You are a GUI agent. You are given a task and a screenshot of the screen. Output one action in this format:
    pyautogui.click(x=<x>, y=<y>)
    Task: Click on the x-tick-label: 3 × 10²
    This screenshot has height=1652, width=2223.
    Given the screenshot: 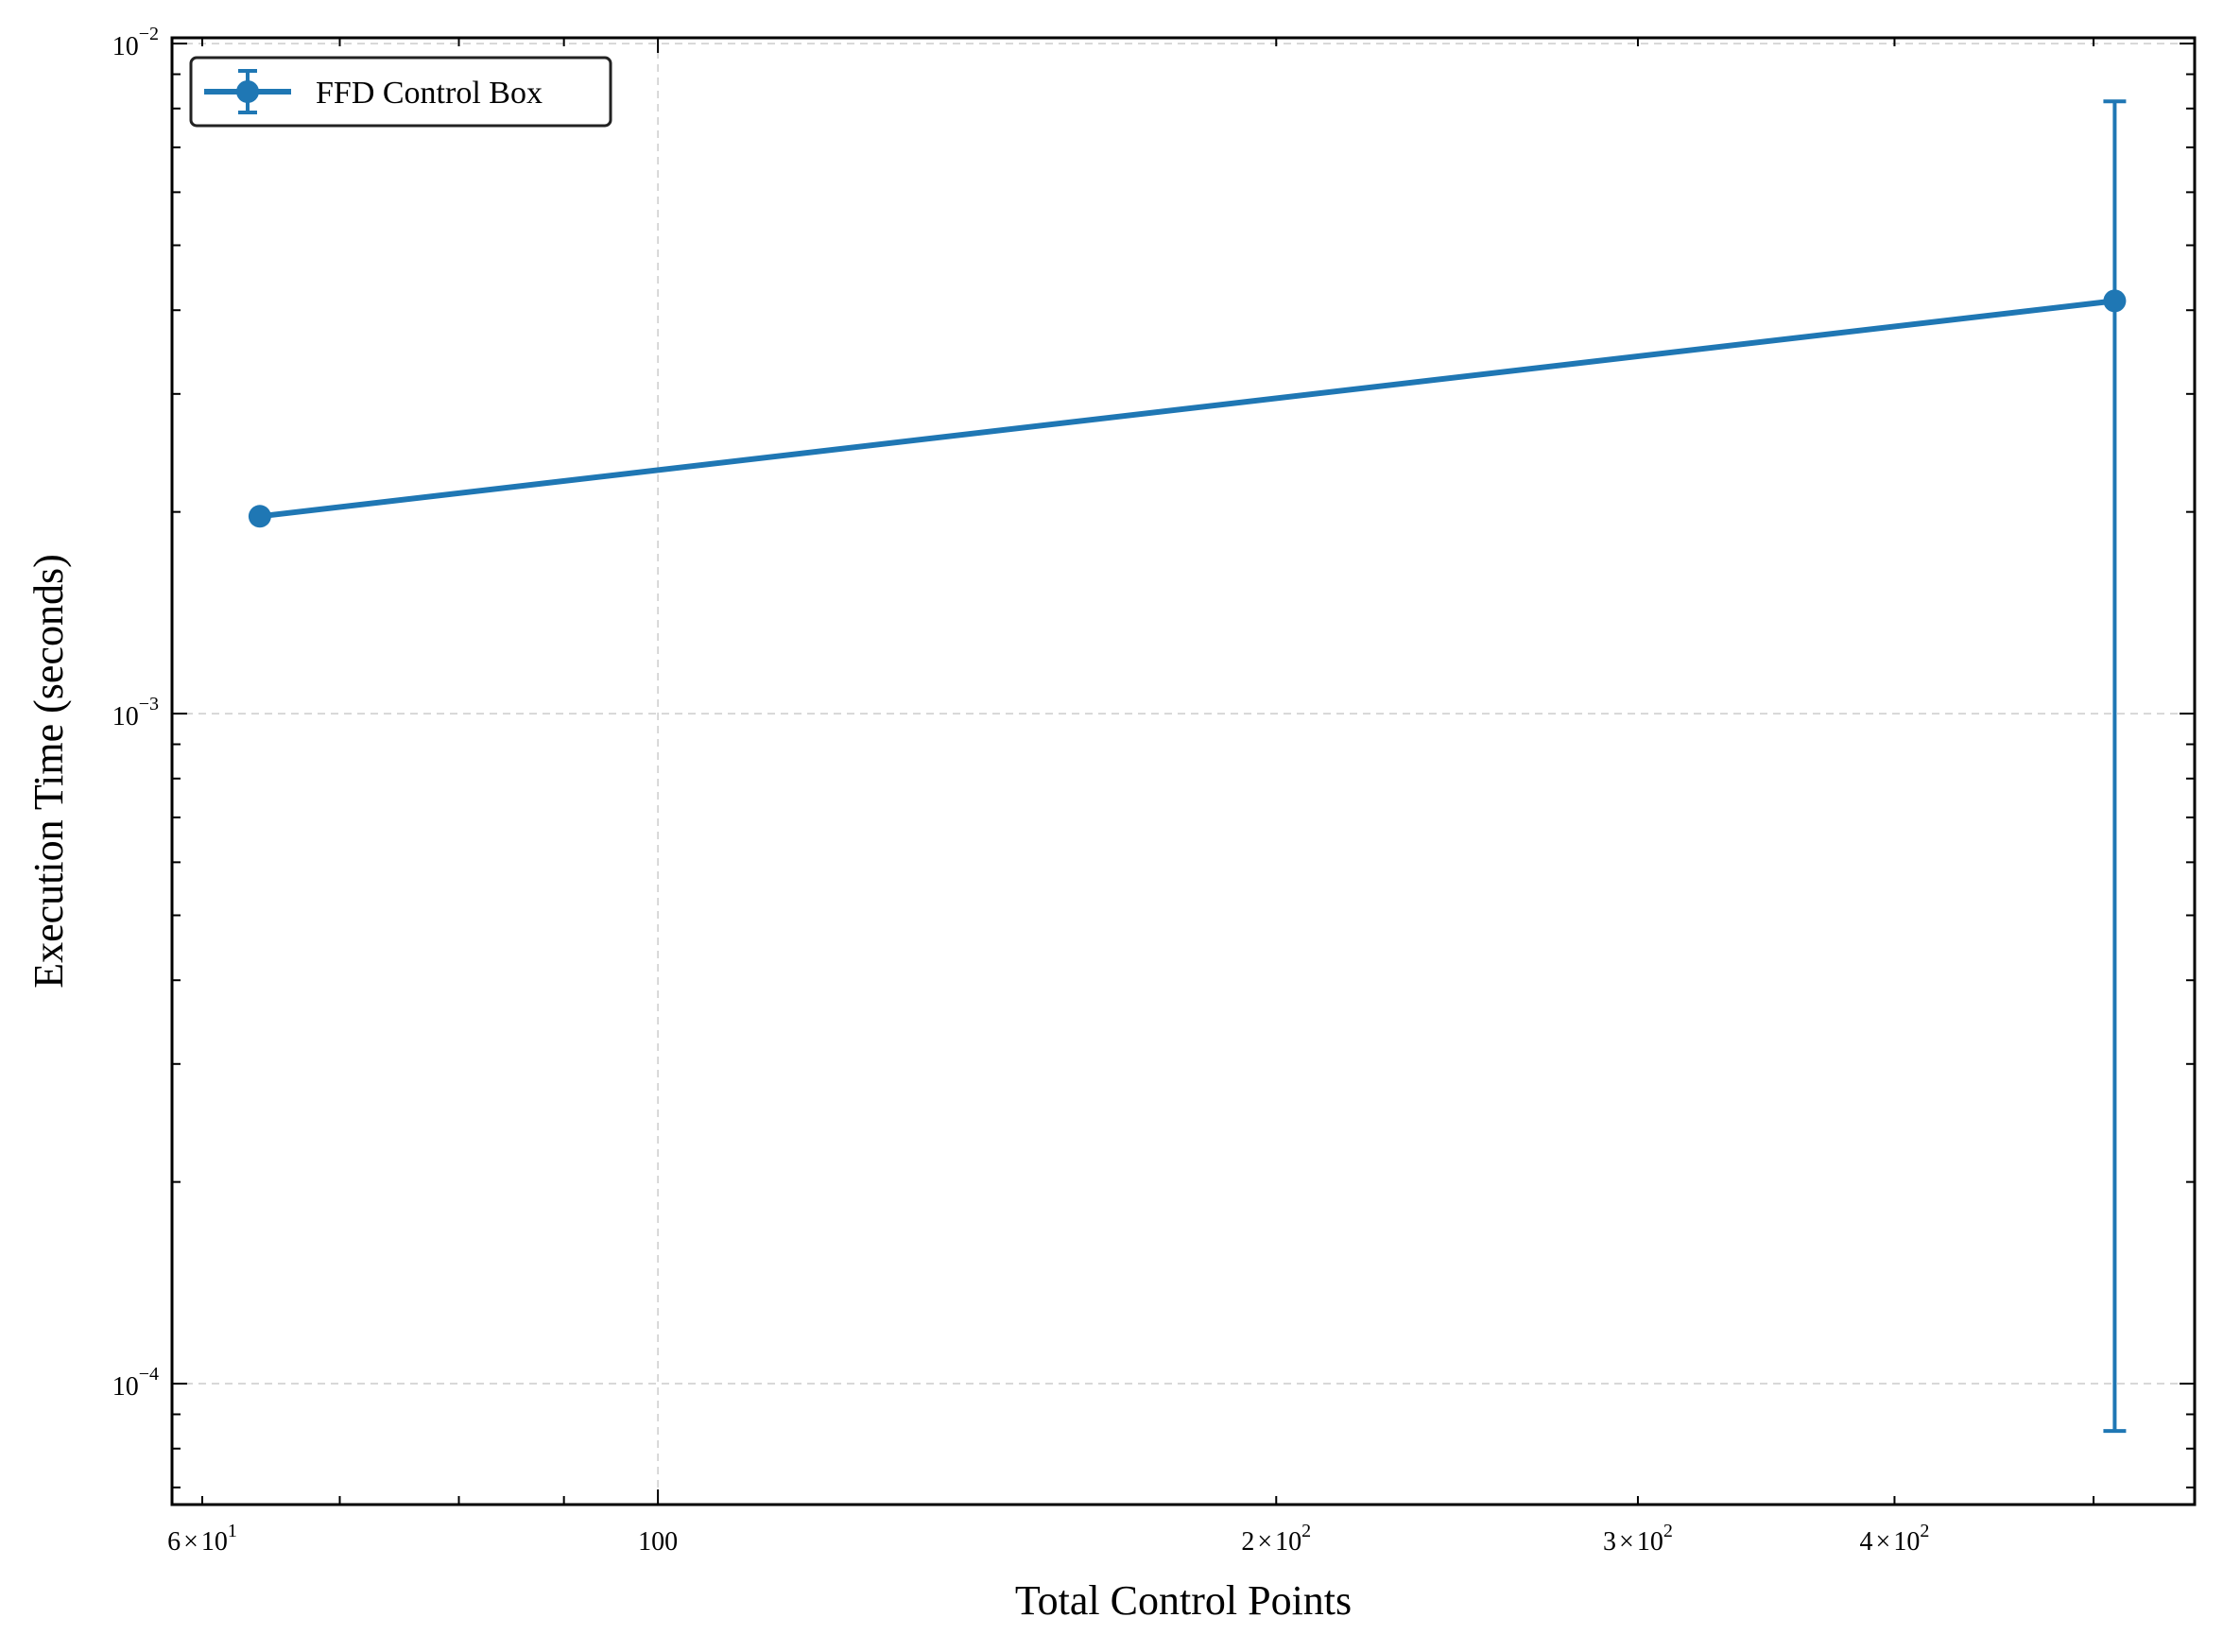 What is the action you would take?
    pyautogui.click(x=1638, y=1539)
    